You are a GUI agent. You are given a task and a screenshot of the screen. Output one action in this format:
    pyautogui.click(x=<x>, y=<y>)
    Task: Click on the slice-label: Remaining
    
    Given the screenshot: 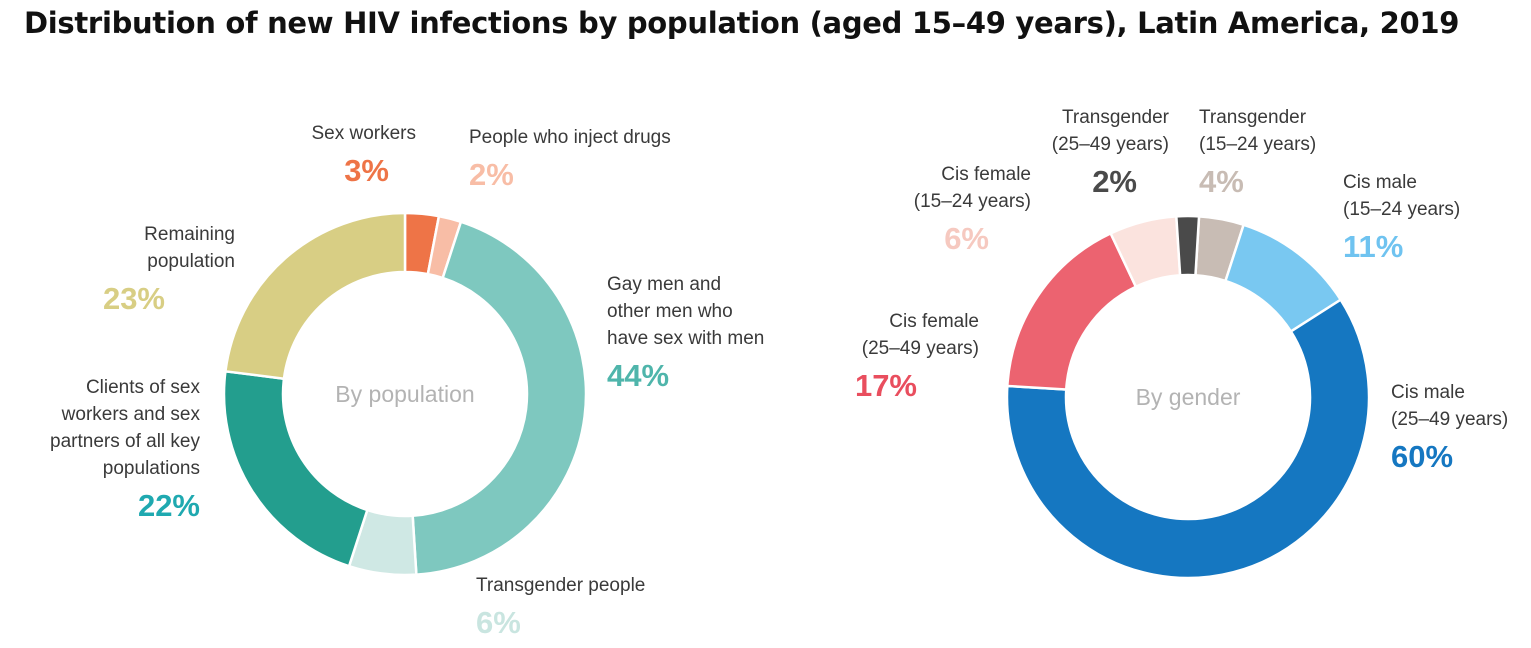 What is the action you would take?
    pyautogui.click(x=189, y=234)
    